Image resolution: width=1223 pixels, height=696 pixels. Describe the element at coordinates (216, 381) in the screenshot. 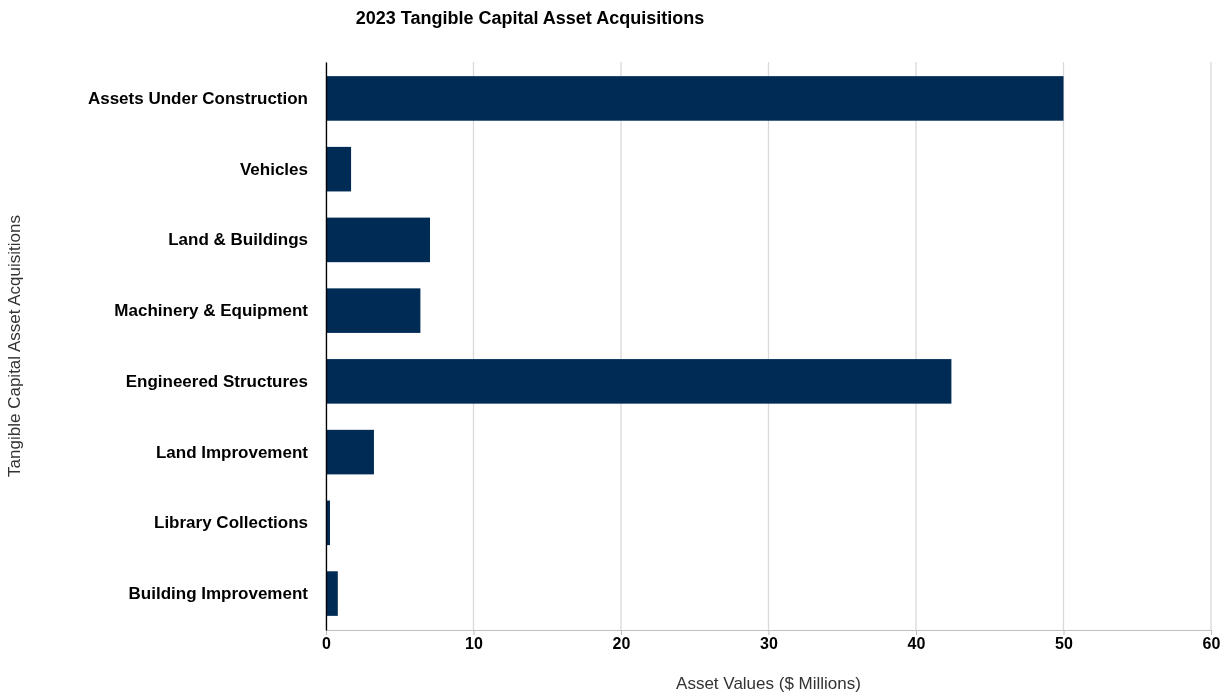

I see `y-tick-label: Engineered Structures` at that location.